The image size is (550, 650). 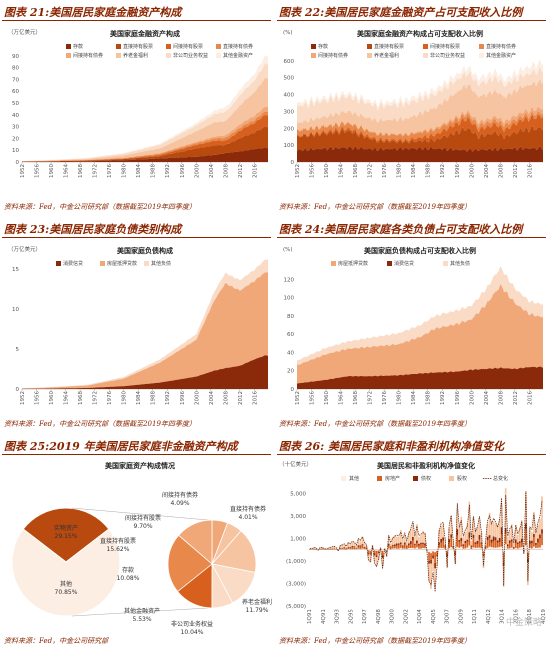 I want to click on x-tick-label: 1972, so click(x=371, y=171).